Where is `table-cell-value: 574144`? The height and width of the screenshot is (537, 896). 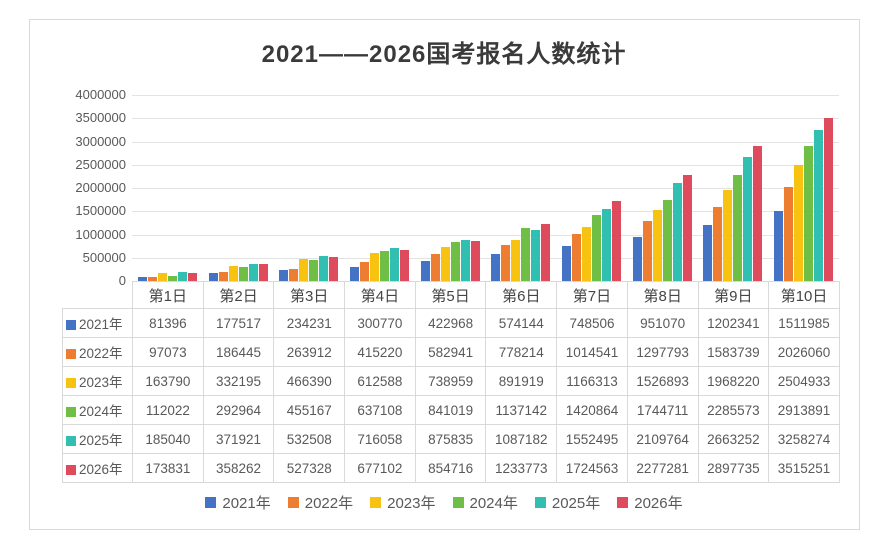 table-cell-value: 574144 is located at coordinates (521, 323).